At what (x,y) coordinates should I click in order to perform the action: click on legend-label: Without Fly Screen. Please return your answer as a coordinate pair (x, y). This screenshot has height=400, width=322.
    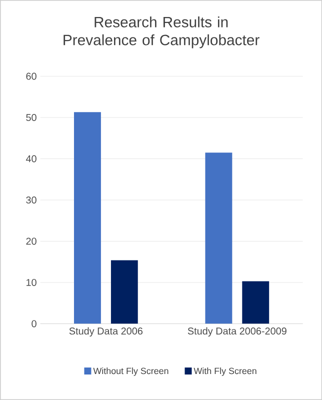
    Looking at the image, I should click on (130, 372).